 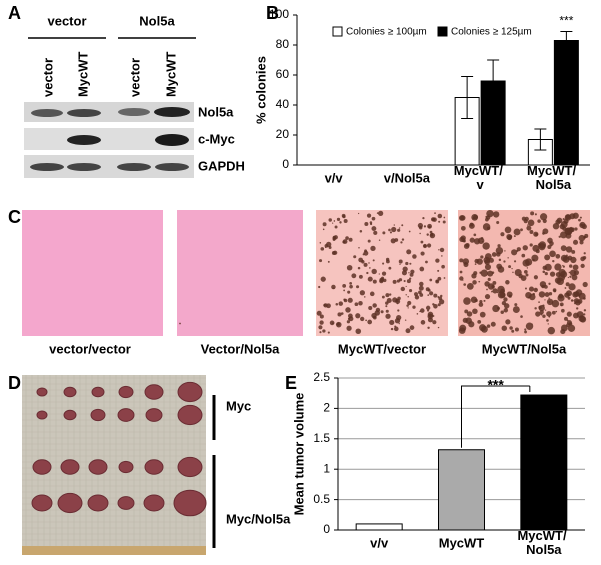 What do you see at coordinates (407, 177) in the screenshot?
I see `x-tick-label: v/Nol5a` at bounding box center [407, 177].